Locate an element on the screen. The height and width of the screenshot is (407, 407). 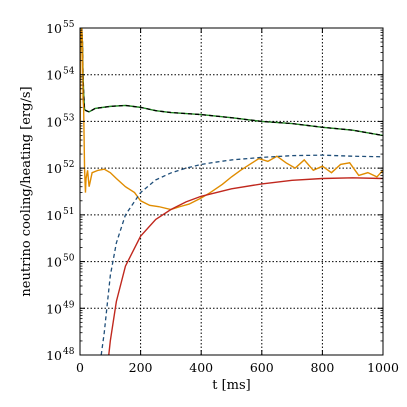
y-tick-label: 10 55 is located at coordinates (60, 28).